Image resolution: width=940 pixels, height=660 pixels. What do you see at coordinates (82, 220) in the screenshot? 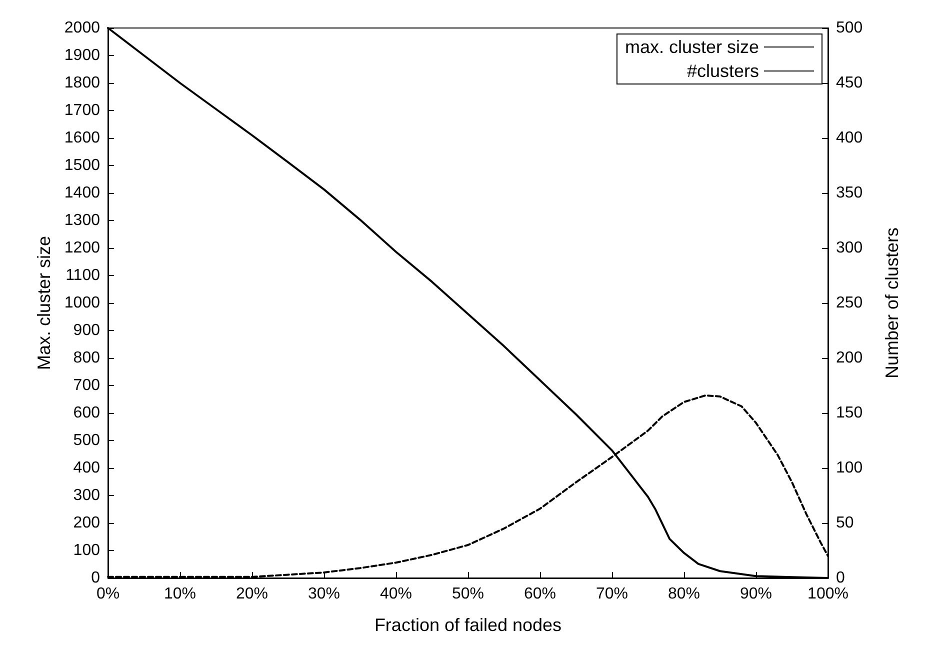
I see `y-tick-label: 1300` at bounding box center [82, 220].